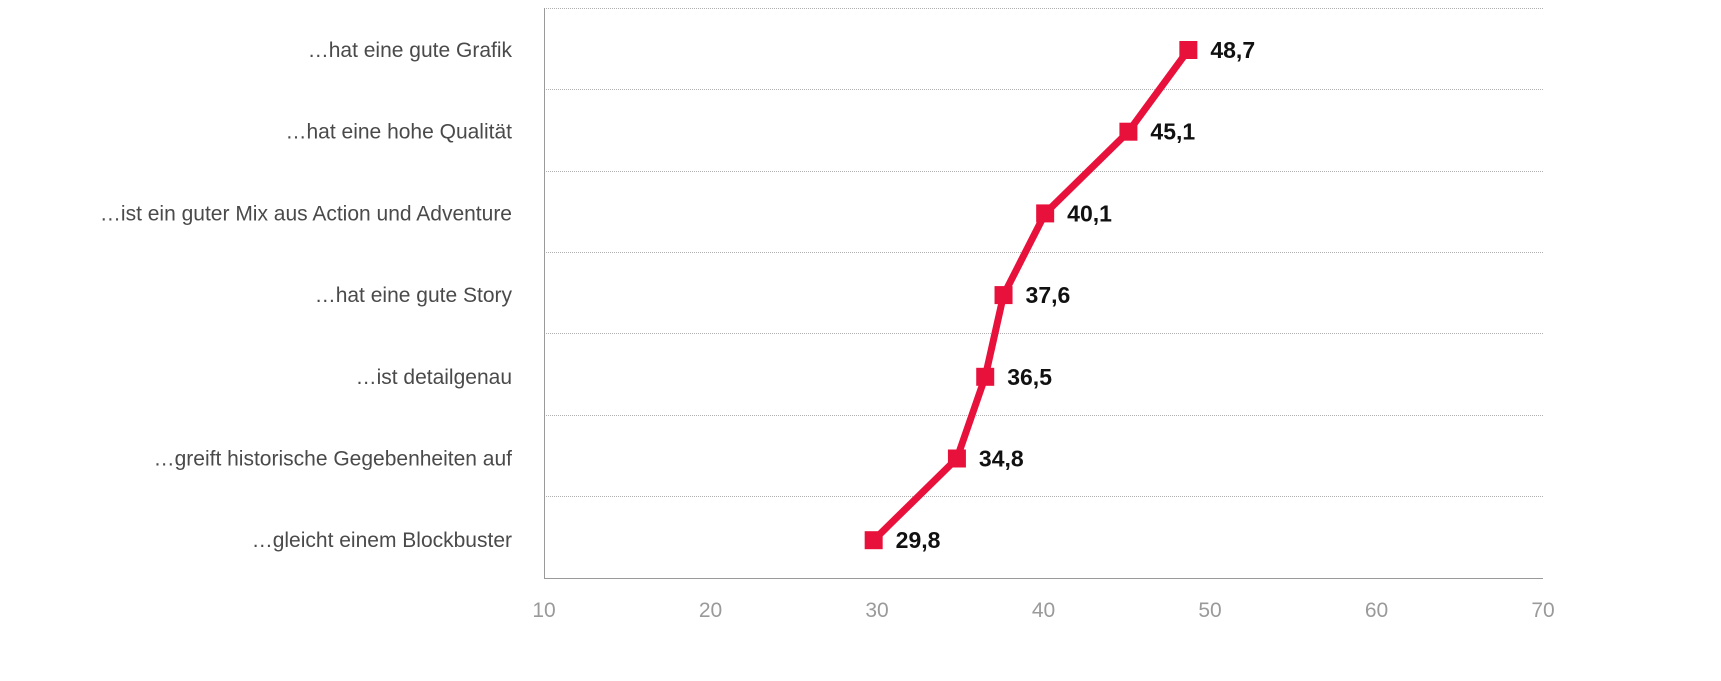  What do you see at coordinates (1172, 132) in the screenshot?
I see `data-label: 45,1` at bounding box center [1172, 132].